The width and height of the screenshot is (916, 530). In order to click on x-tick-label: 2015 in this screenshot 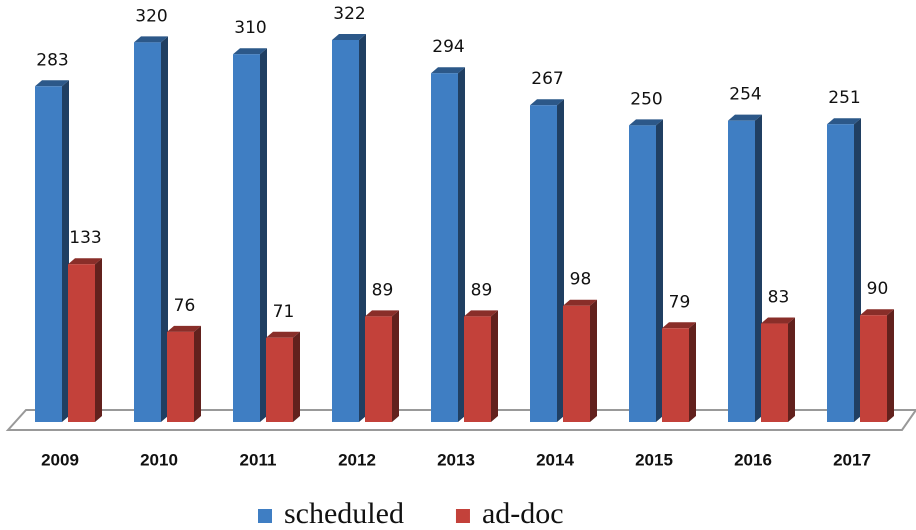, I will do `click(654, 459)`.